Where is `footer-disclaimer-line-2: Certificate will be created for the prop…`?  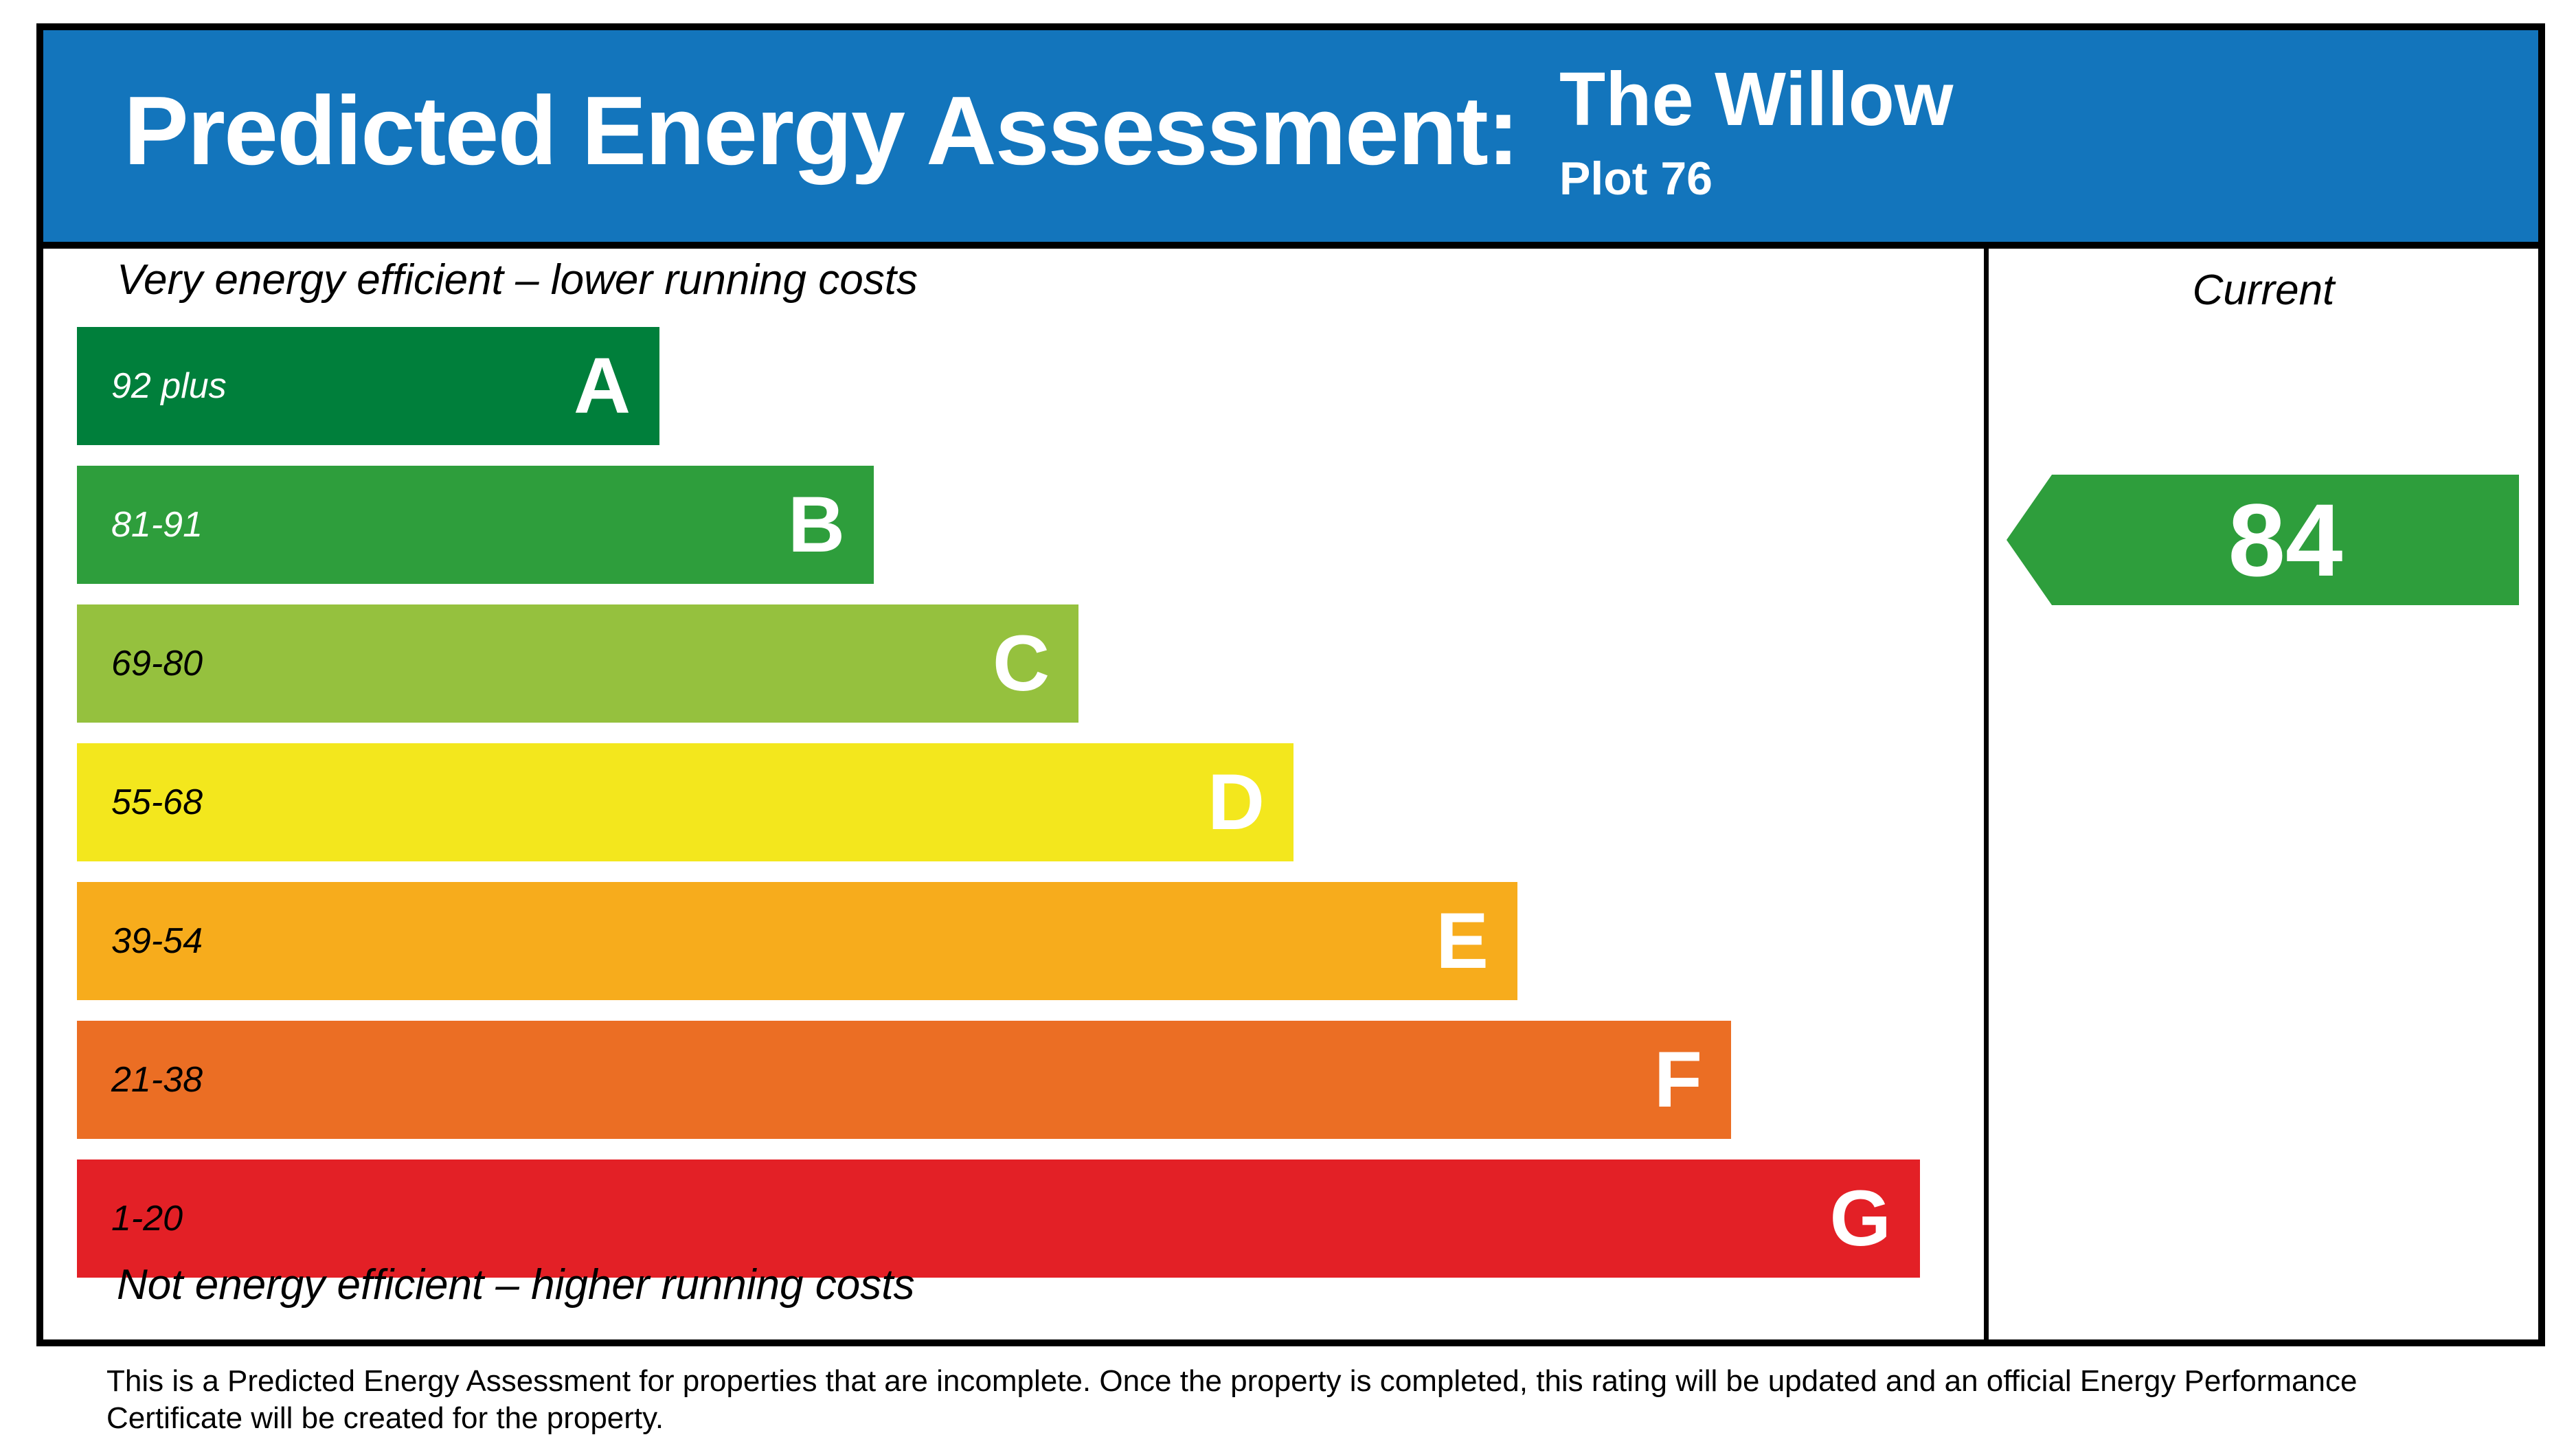 footer-disclaimer-line-2: Certificate will be created for the prop… is located at coordinates (385, 1418).